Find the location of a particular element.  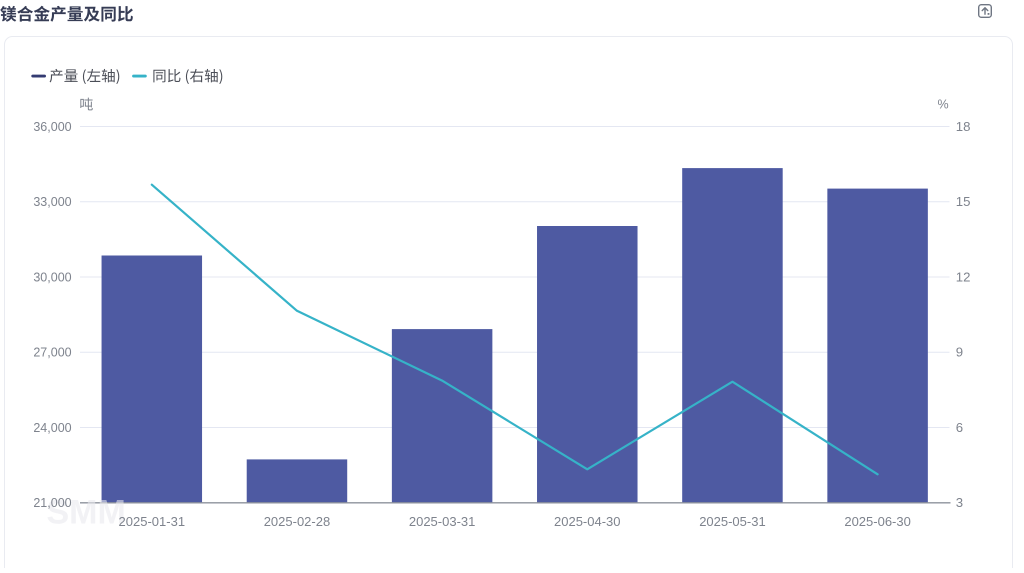

svg-text: 24,000 is located at coordinates (52, 428).